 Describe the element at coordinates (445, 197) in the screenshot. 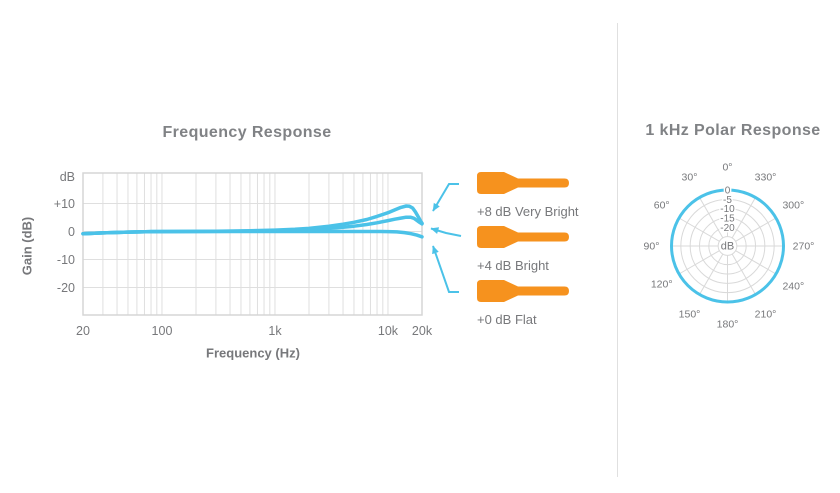

I see `arrow-very-bright` at that location.